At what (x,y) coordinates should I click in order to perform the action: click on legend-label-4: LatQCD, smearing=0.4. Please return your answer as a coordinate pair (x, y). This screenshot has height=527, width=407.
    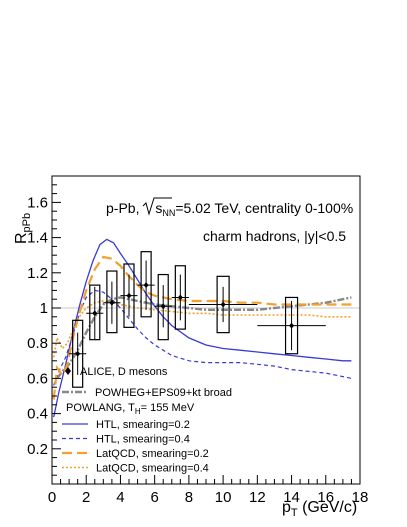
    Looking at the image, I should click on (152, 469).